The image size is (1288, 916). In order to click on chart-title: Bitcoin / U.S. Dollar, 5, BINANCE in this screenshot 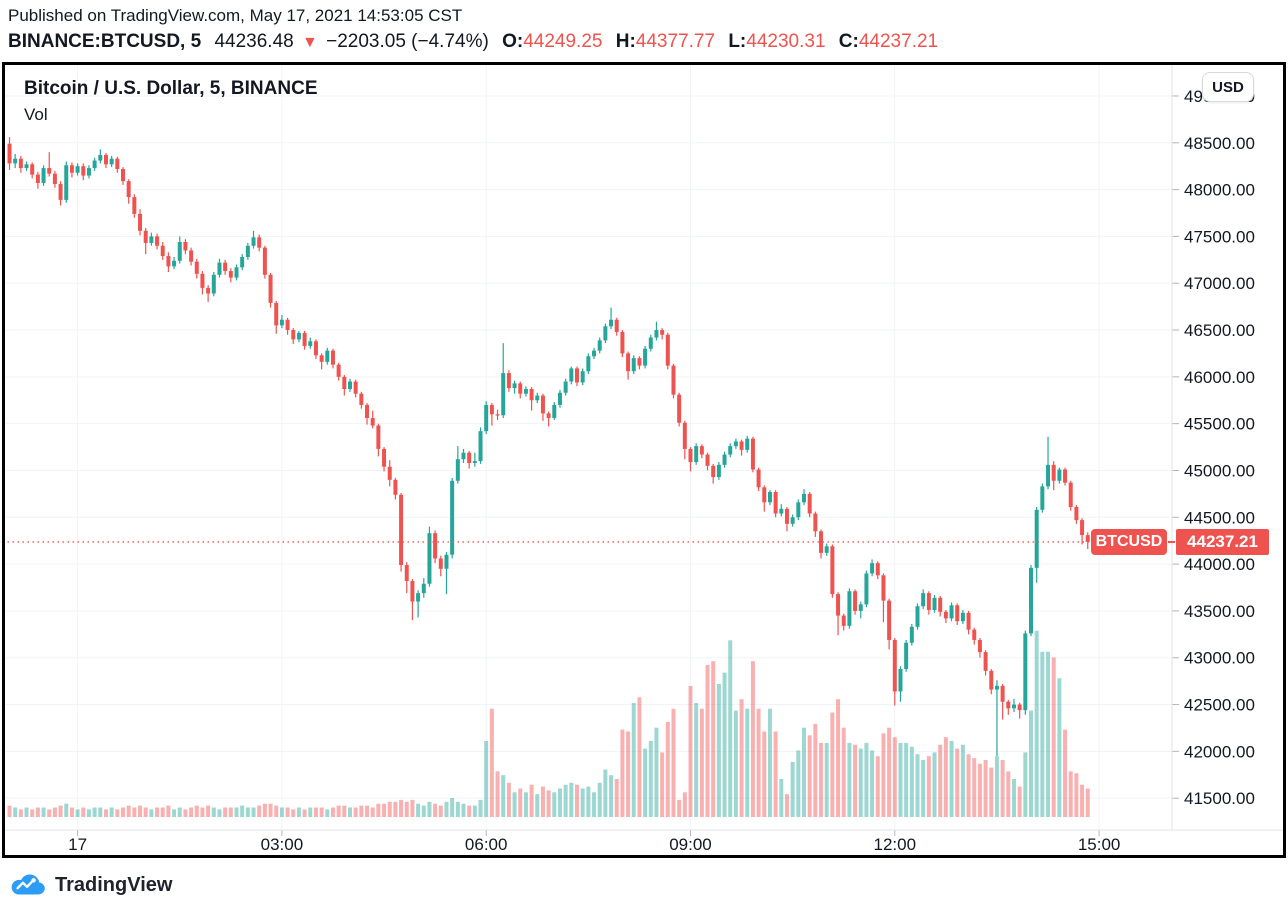, I will do `click(171, 88)`.